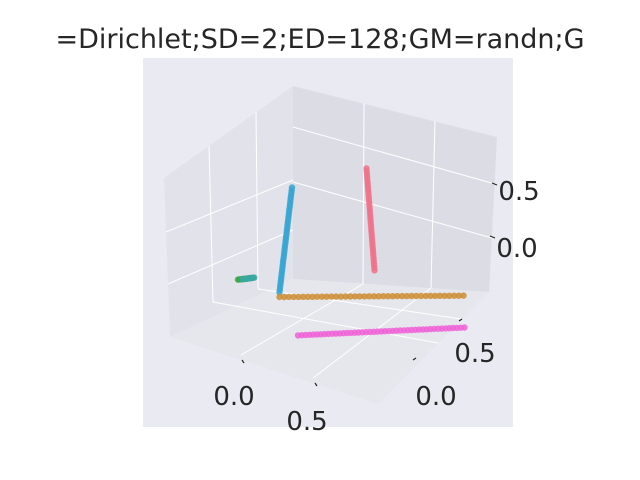 The width and height of the screenshot is (640, 480). I want to click on back-pane, so click(395, 189).